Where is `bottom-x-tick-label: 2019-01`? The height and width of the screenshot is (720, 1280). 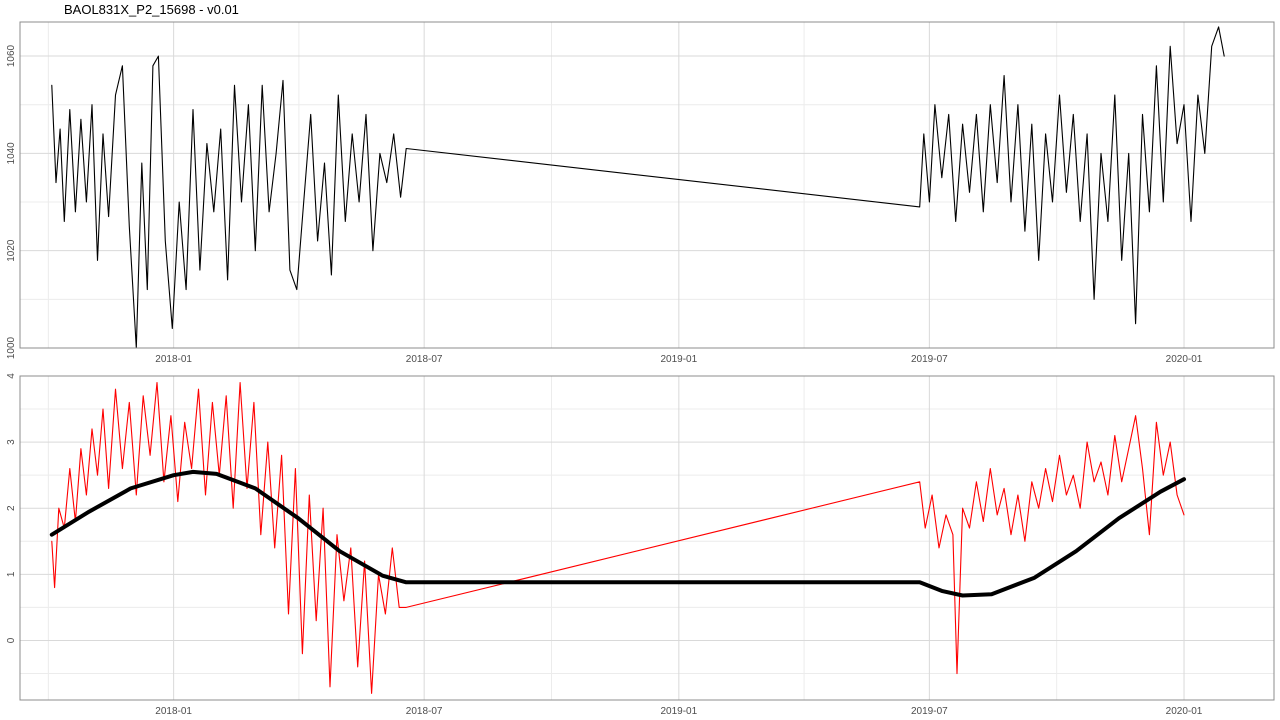 bottom-x-tick-label: 2019-01 is located at coordinates (678, 711).